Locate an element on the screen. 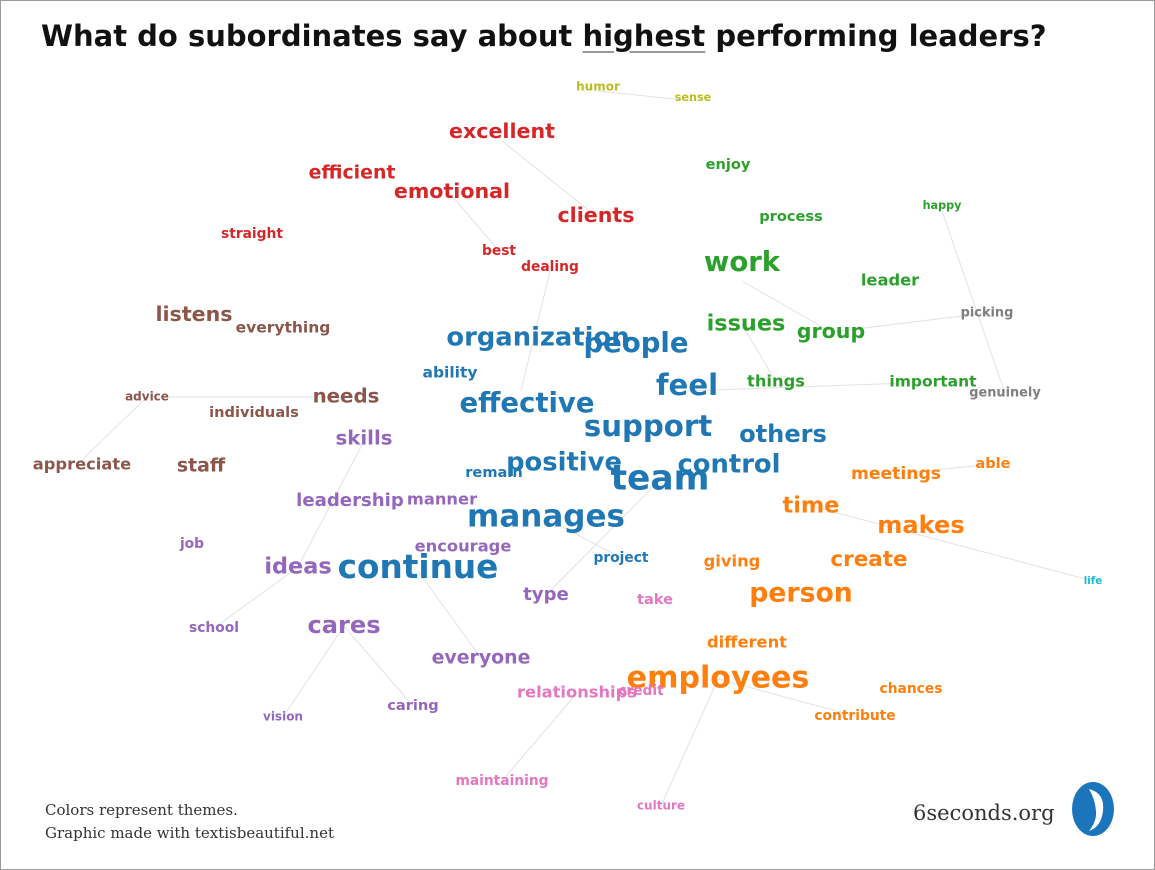 This screenshot has width=1155, height=870. word: picking is located at coordinates (987, 313).